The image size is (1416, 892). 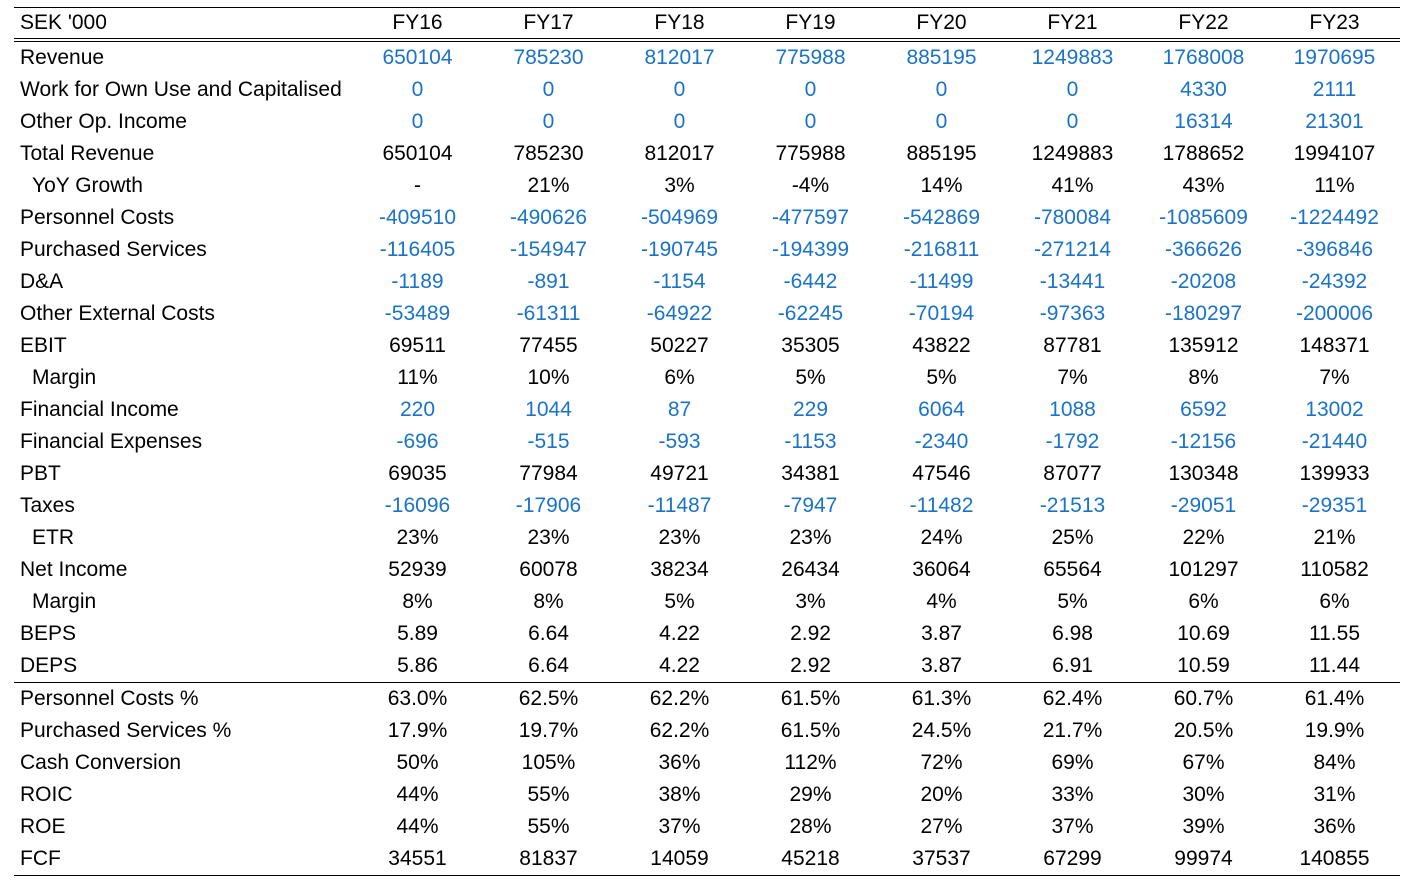 I want to click on value-cell: -61311, so click(x=548, y=313).